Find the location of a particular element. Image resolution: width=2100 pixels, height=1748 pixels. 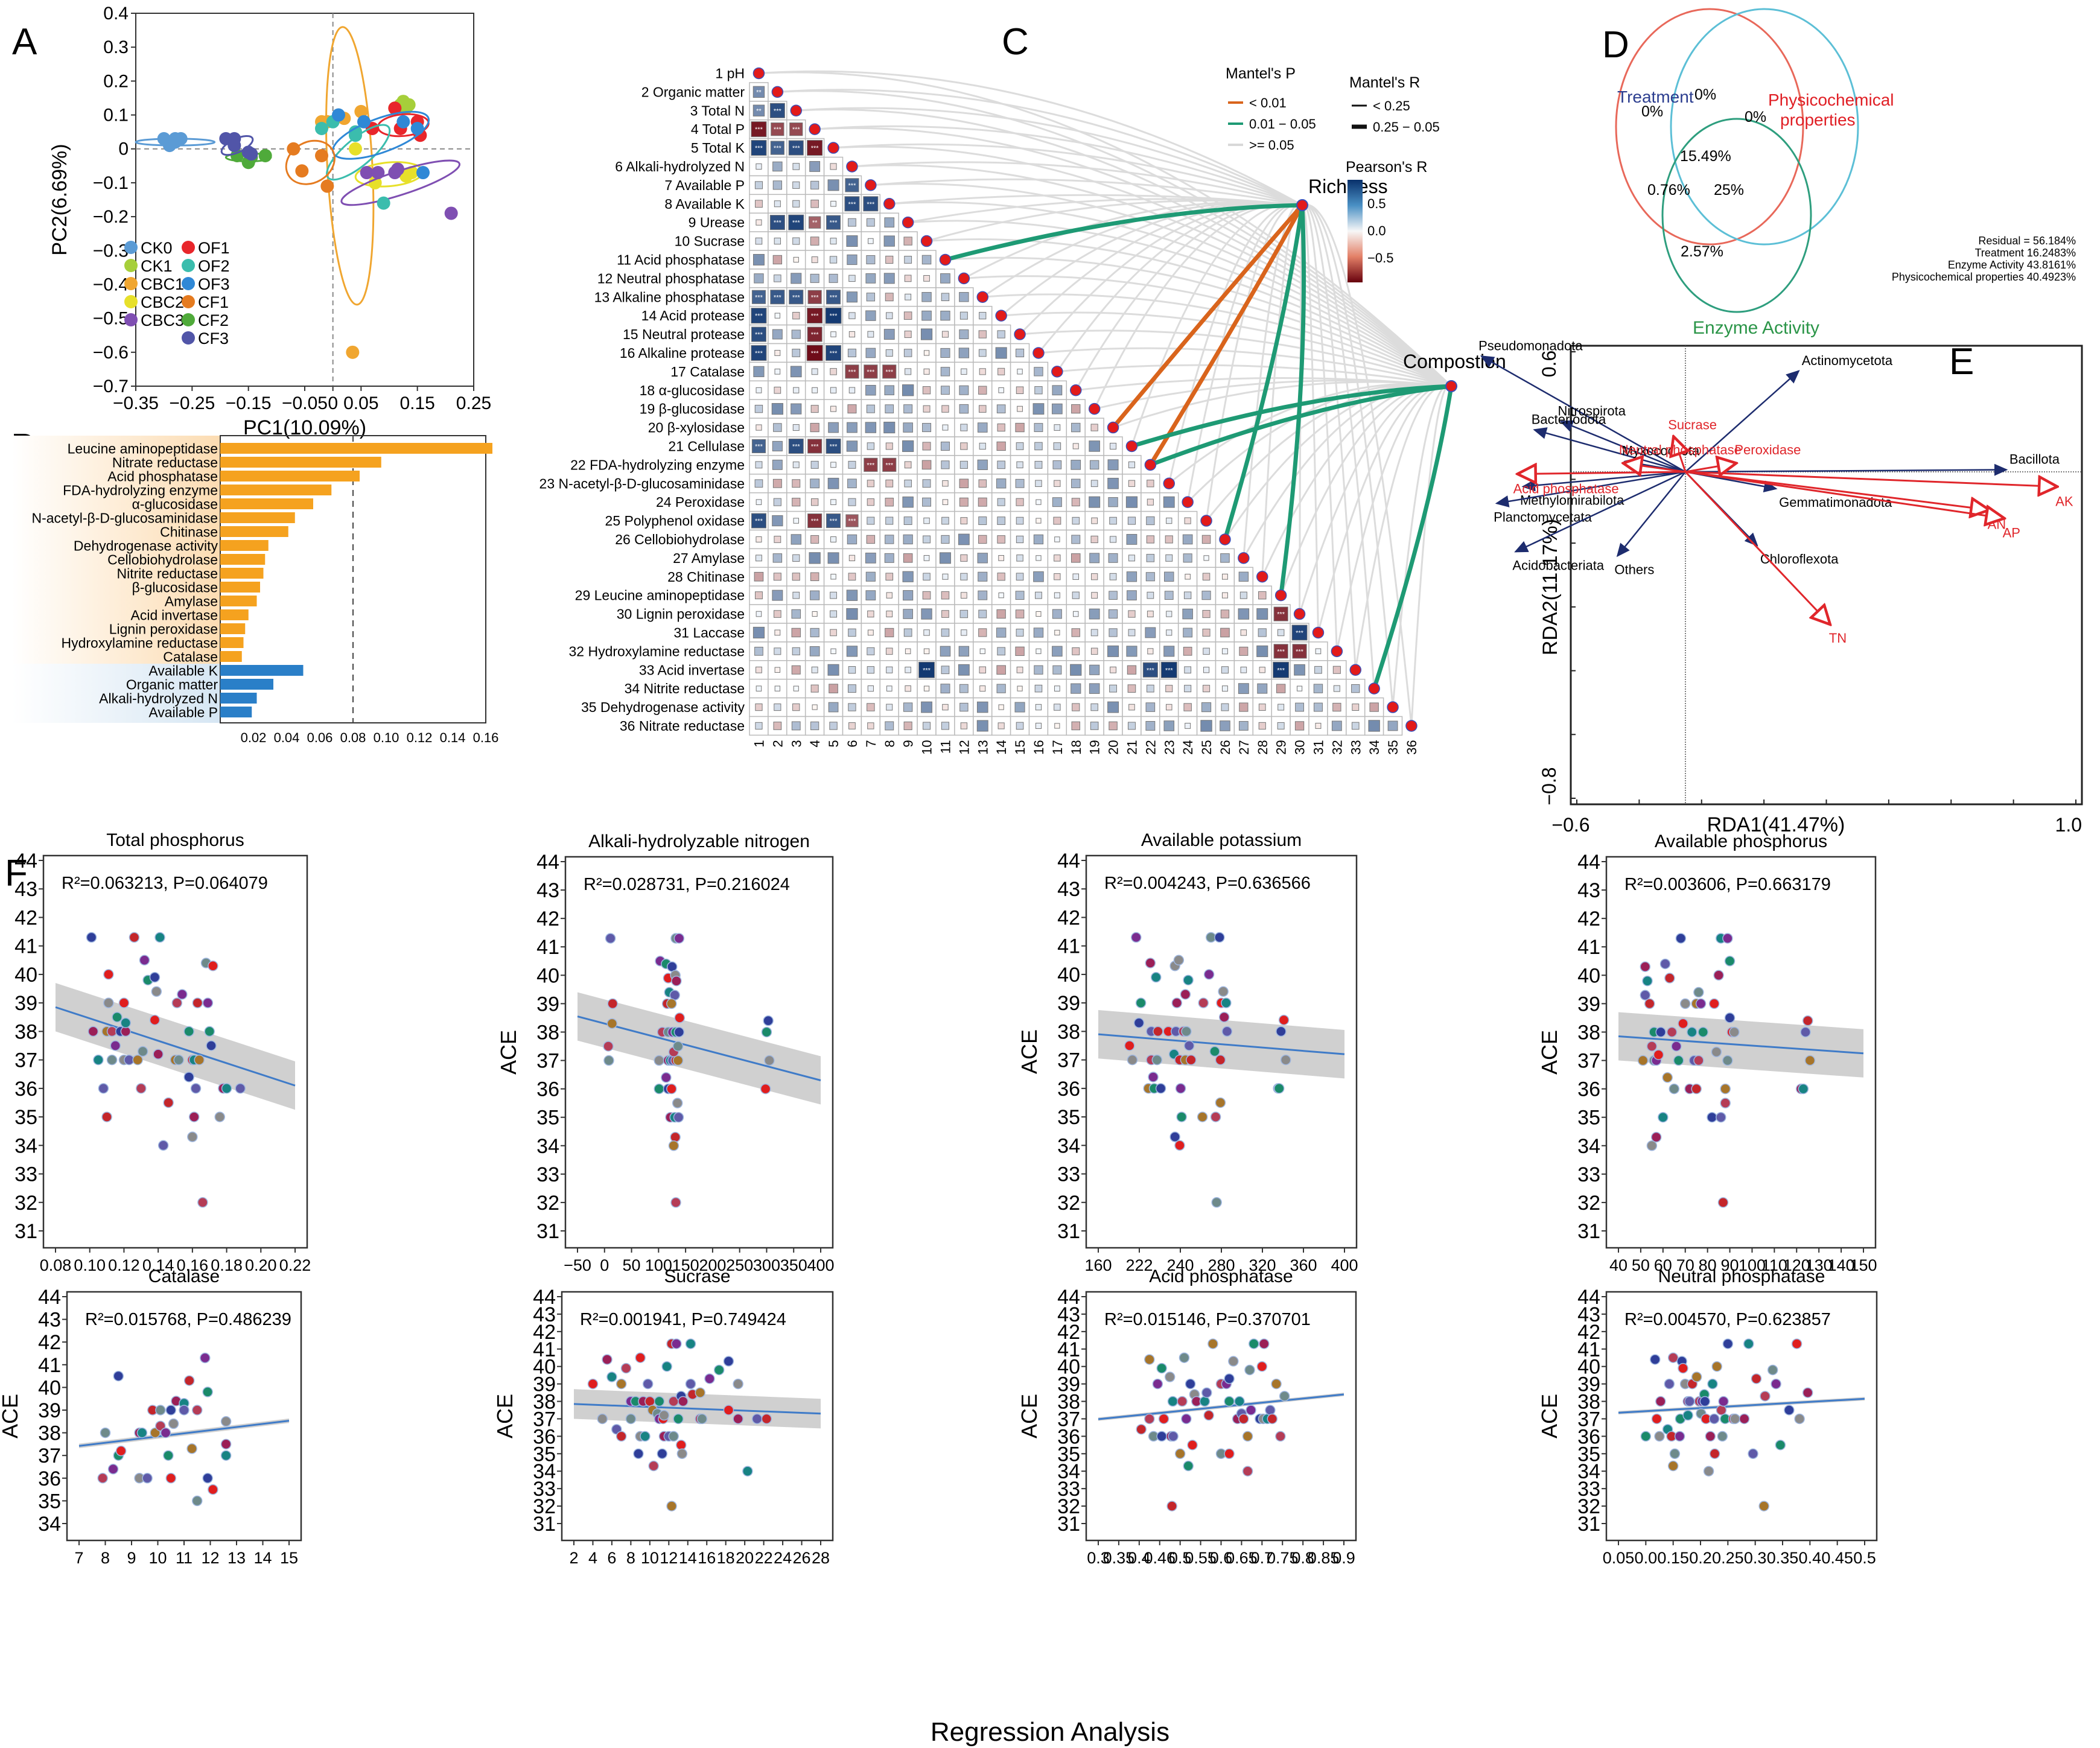

variable-label: 8 Available K is located at coordinates (705, 204).